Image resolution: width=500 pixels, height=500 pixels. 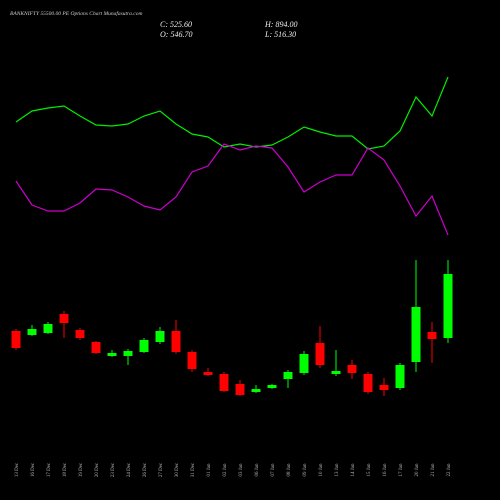 I want to click on x-tick-label: 21 Jan, so click(x=433, y=469).